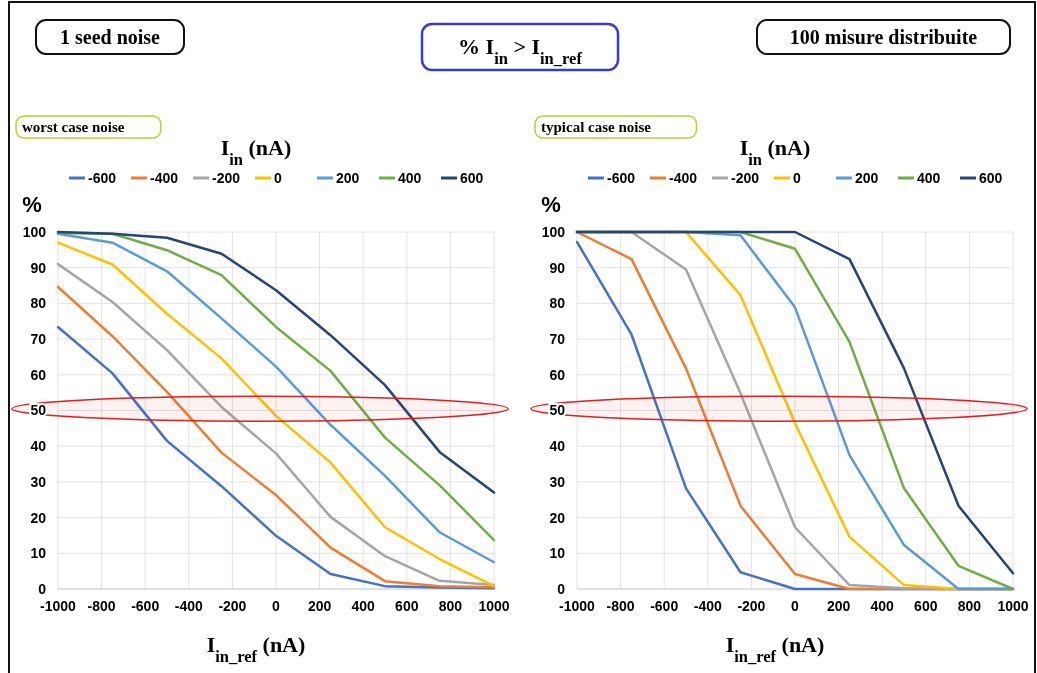  I want to click on text: 100 misure distribuite, so click(883, 37).